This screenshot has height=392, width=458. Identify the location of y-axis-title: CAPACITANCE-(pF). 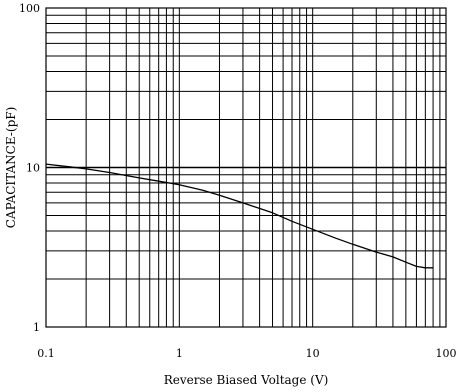
(11, 168).